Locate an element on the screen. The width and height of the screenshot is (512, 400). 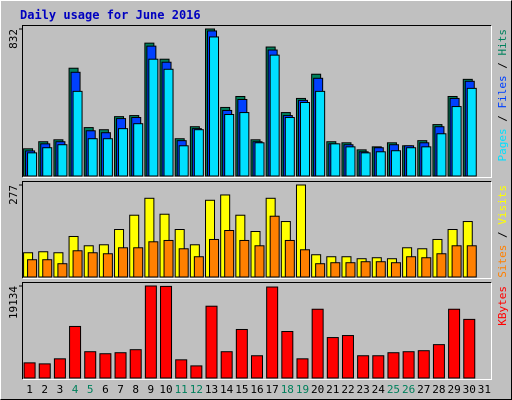
x-tick-label: 29 is located at coordinates (453, 389).